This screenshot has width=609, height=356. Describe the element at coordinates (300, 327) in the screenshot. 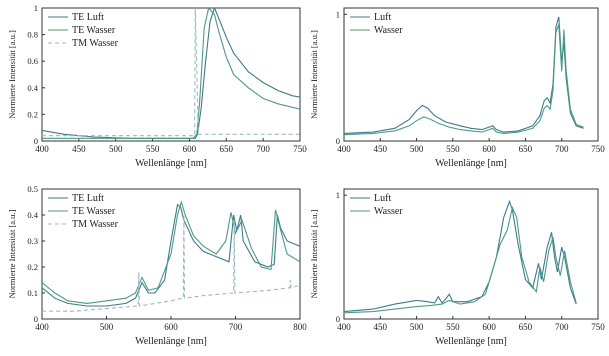

I see `x-tick-label: 800` at that location.